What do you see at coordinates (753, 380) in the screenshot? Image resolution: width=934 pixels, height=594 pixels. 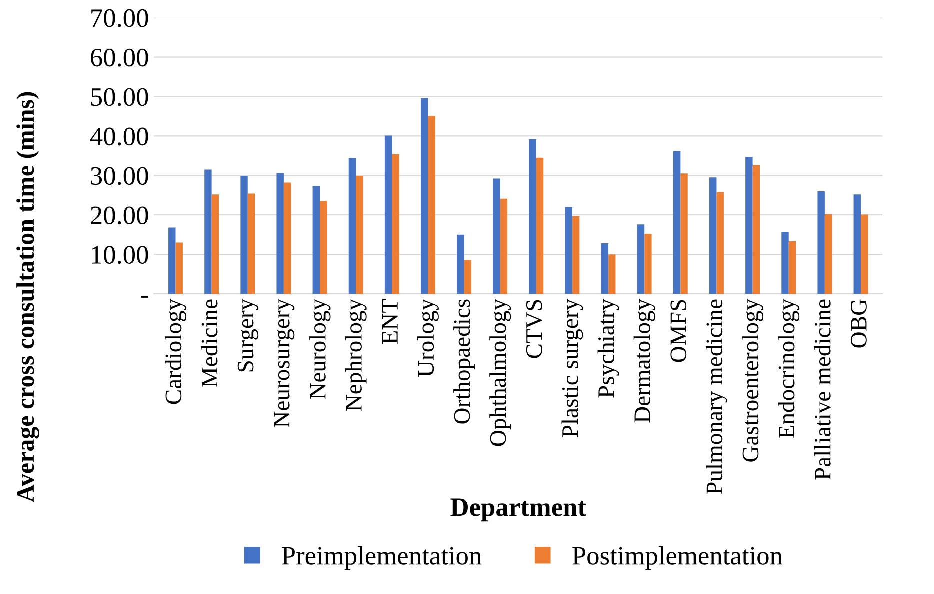 I see `x-tick-label: Gastroenterology` at bounding box center [753, 380].